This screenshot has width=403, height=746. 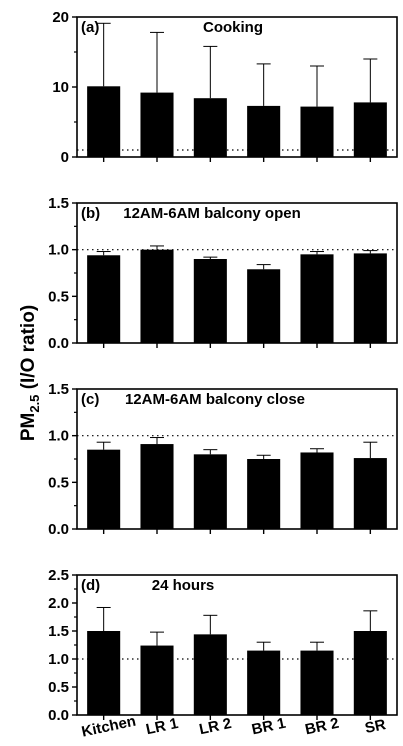 What do you see at coordinates (370, 493) in the screenshot?
I see `panel-2-bar-sr` at bounding box center [370, 493].